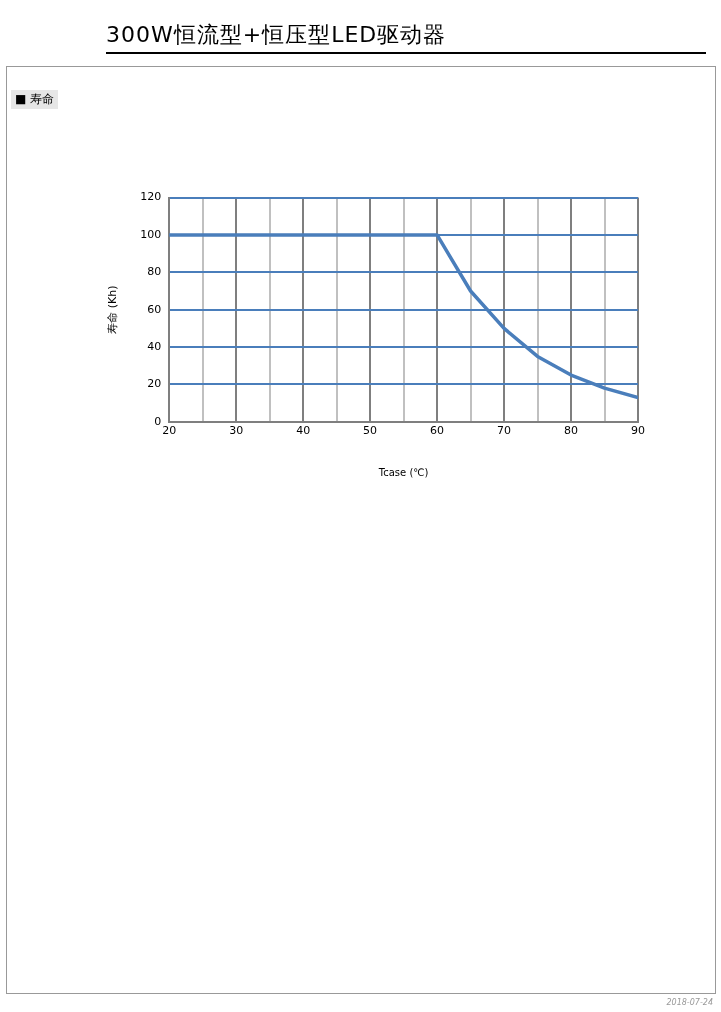  What do you see at coordinates (406, 37) in the screenshot?
I see `chart-title: 300W恒流型+恒压型LED驱动器` at bounding box center [406, 37].